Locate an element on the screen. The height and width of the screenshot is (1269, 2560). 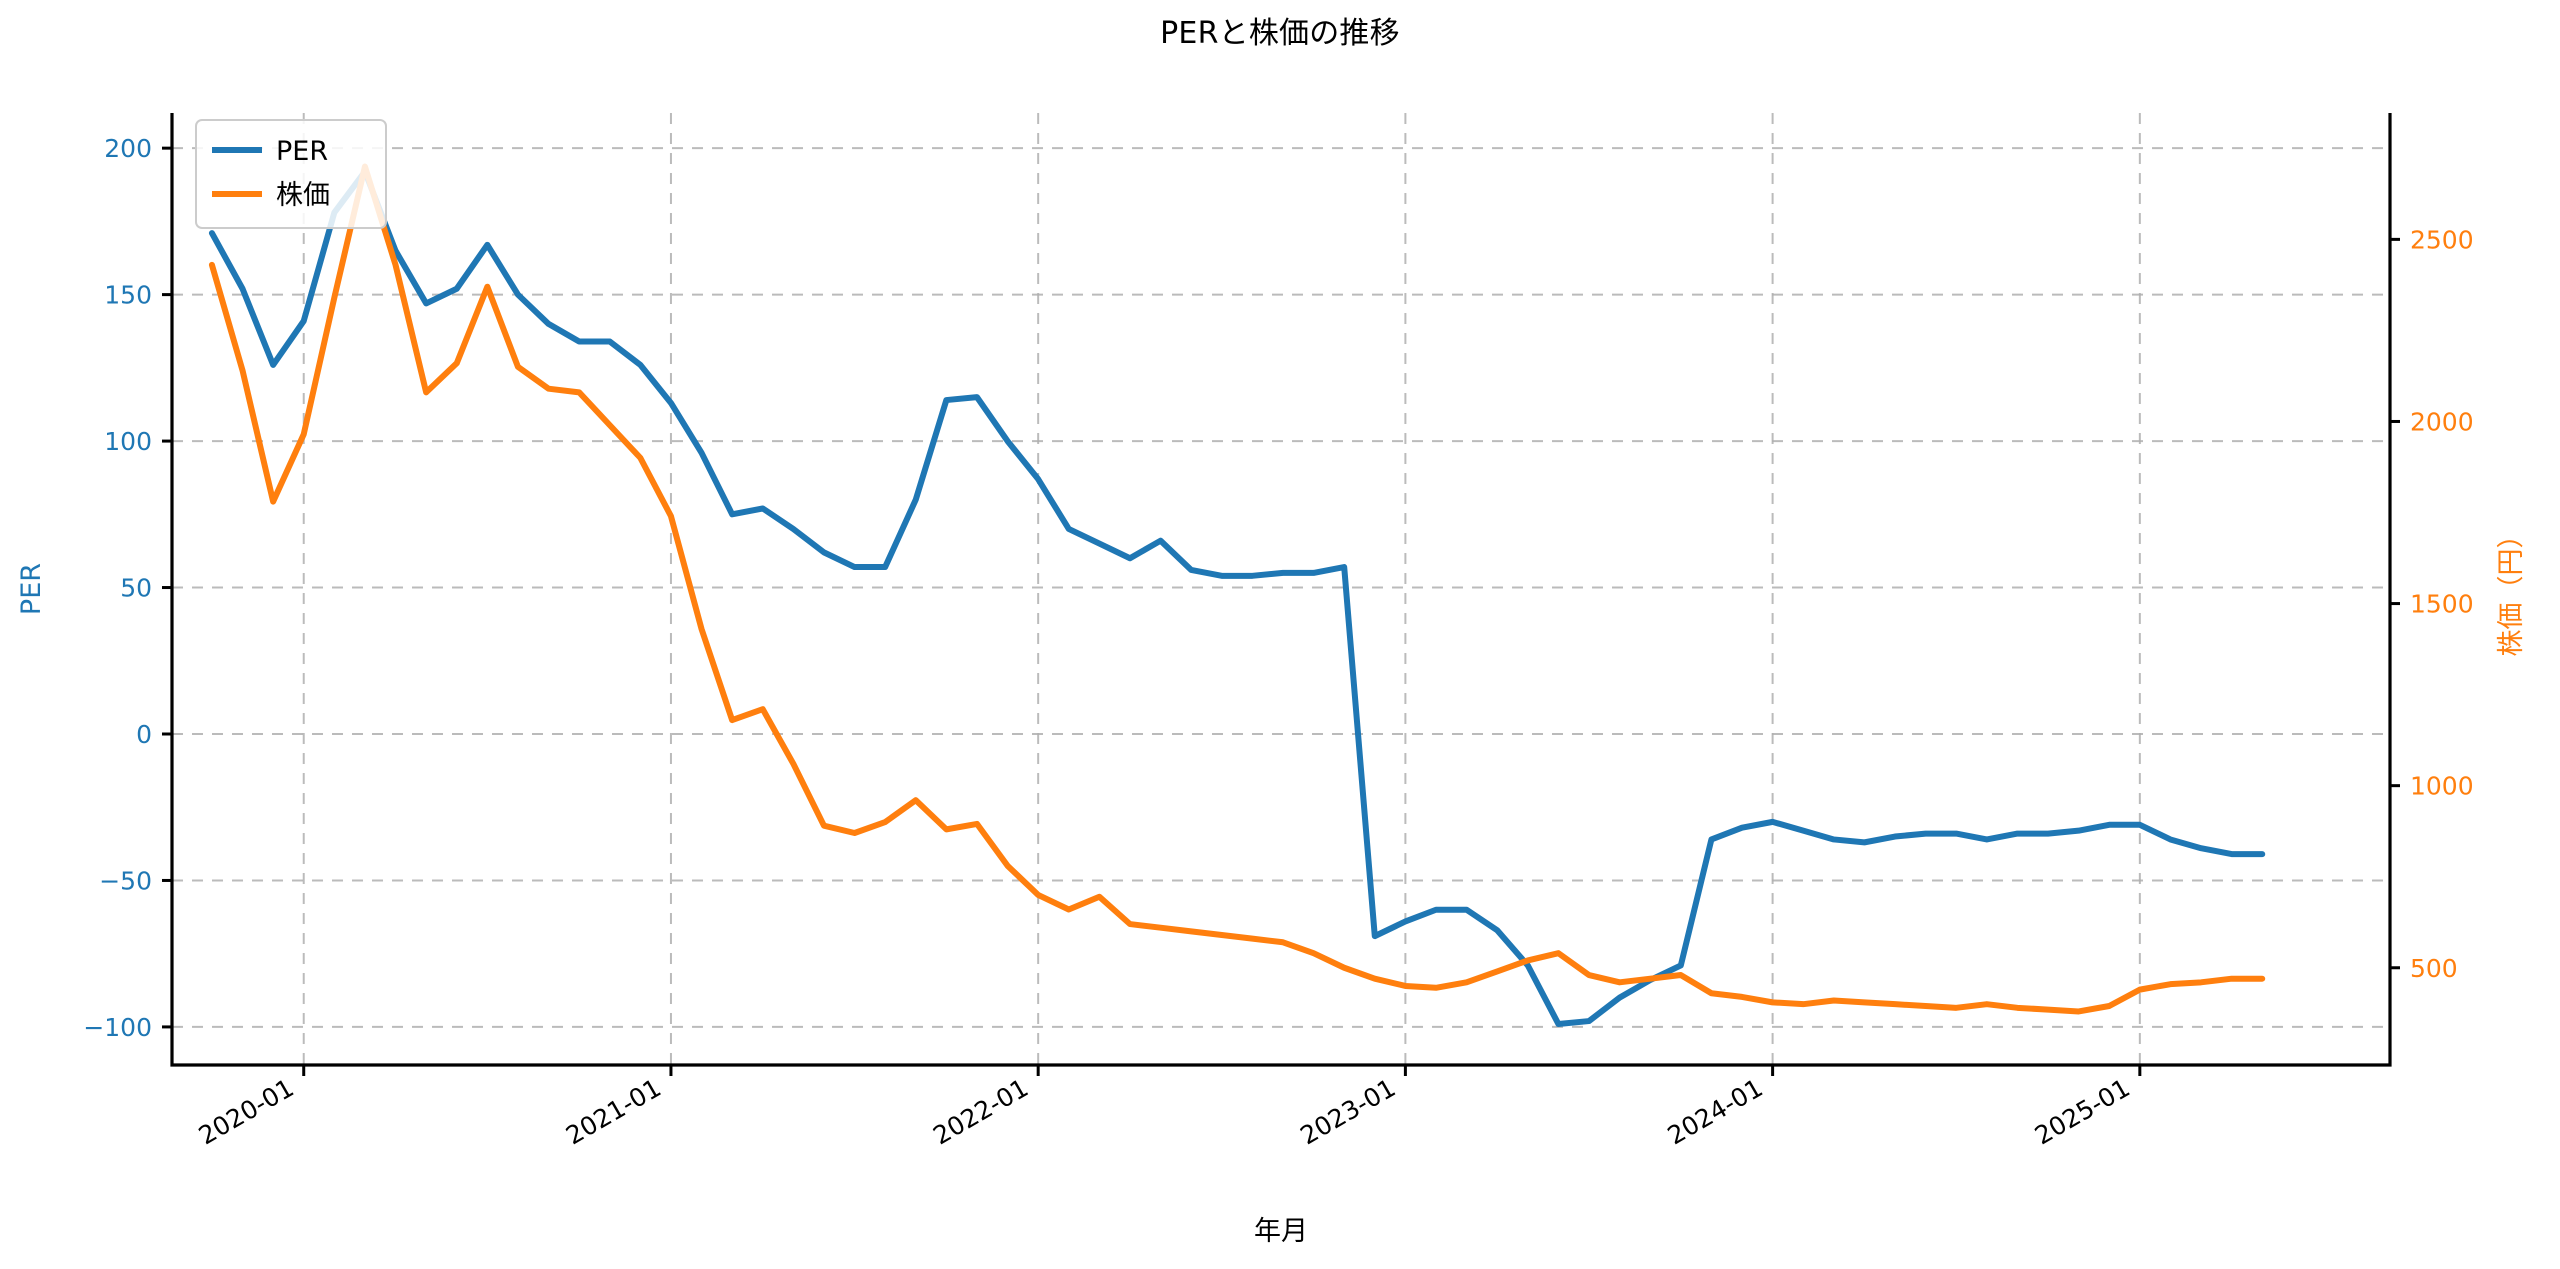
y-axis-right-tick-label: 1500 is located at coordinates (2442, 604).